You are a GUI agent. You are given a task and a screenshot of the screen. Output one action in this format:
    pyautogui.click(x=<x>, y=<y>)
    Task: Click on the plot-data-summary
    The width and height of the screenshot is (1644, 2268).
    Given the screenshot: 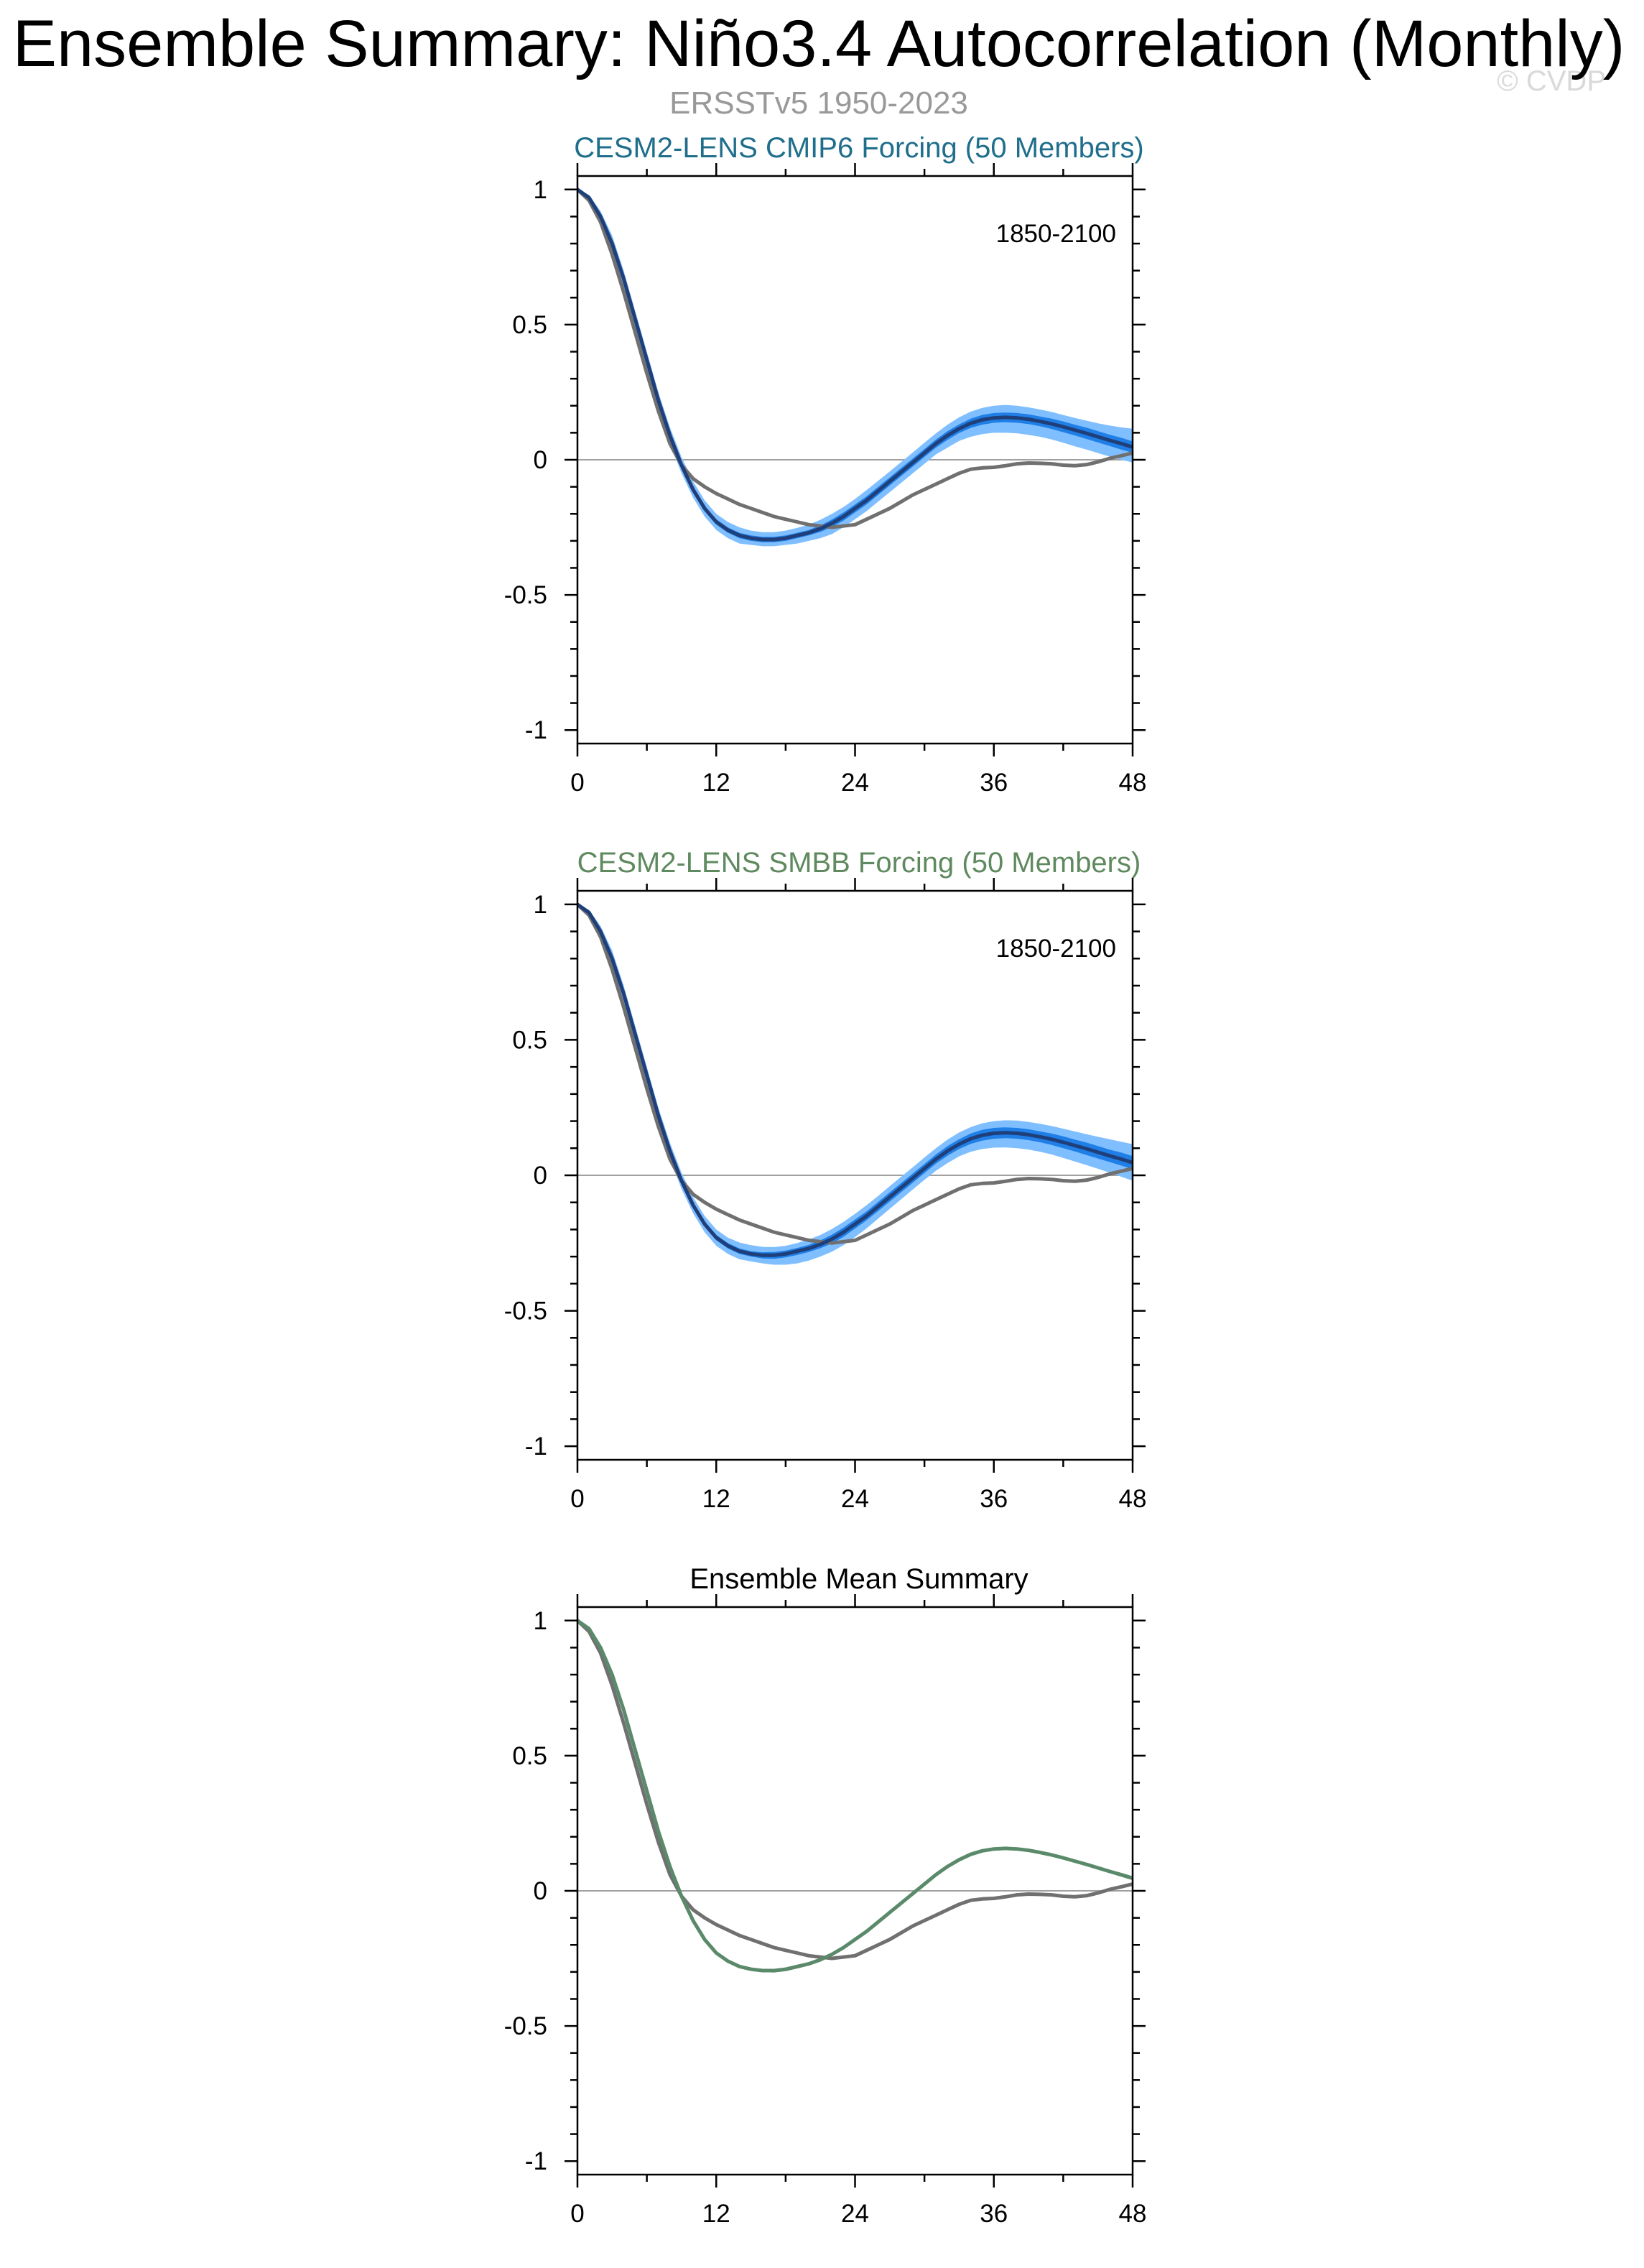 What is the action you would take?
    pyautogui.click(x=855, y=1796)
    